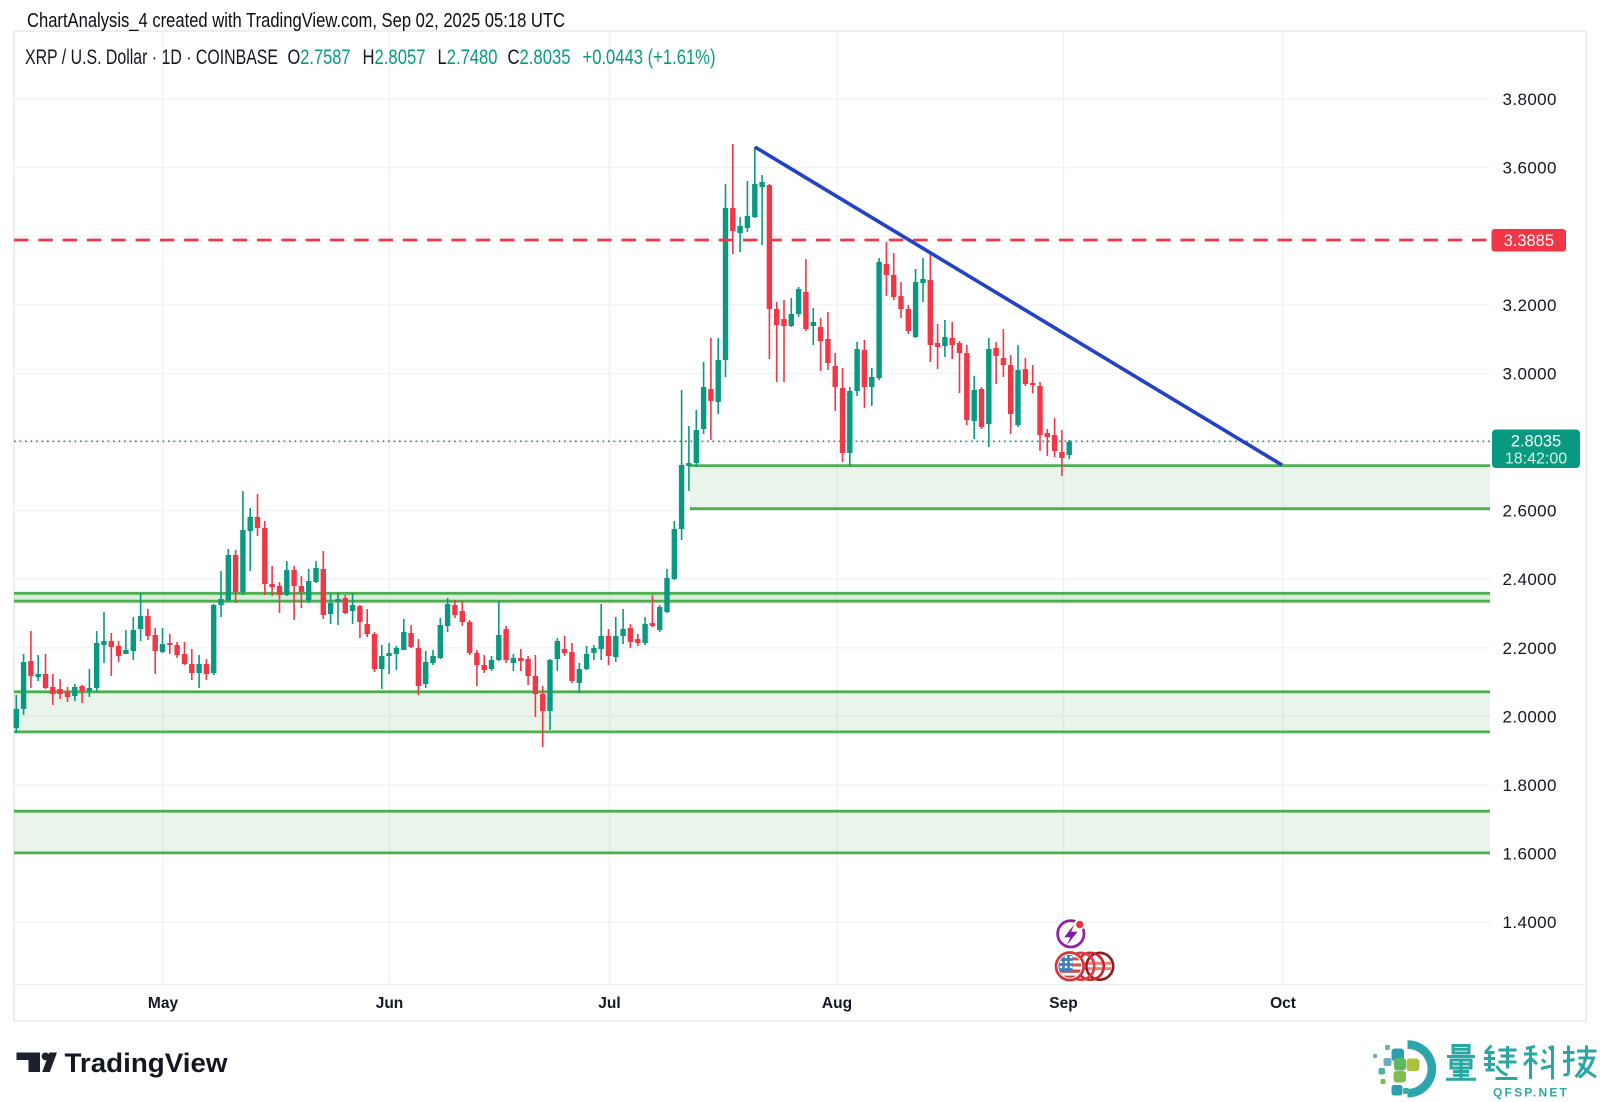 This screenshot has width=1600, height=1102. What do you see at coordinates (609, 1003) in the screenshot?
I see `svg-text: Jul` at bounding box center [609, 1003].